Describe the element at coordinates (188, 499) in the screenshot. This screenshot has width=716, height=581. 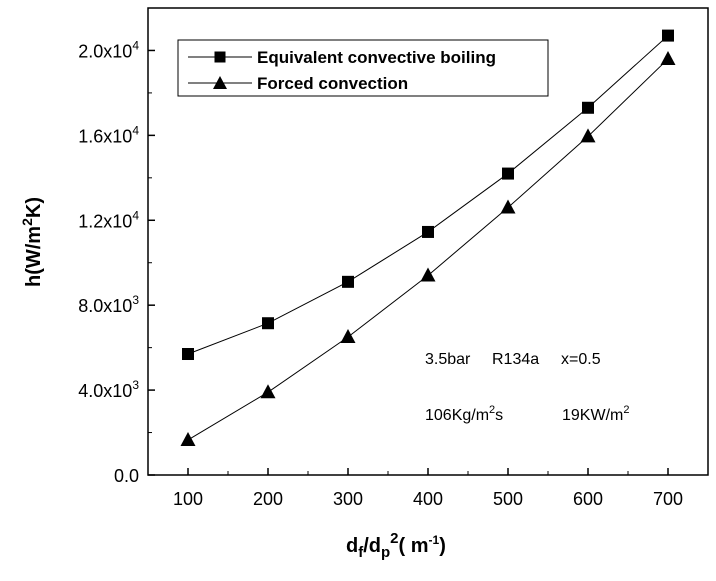
I see `x-tick-label: 100` at that location.